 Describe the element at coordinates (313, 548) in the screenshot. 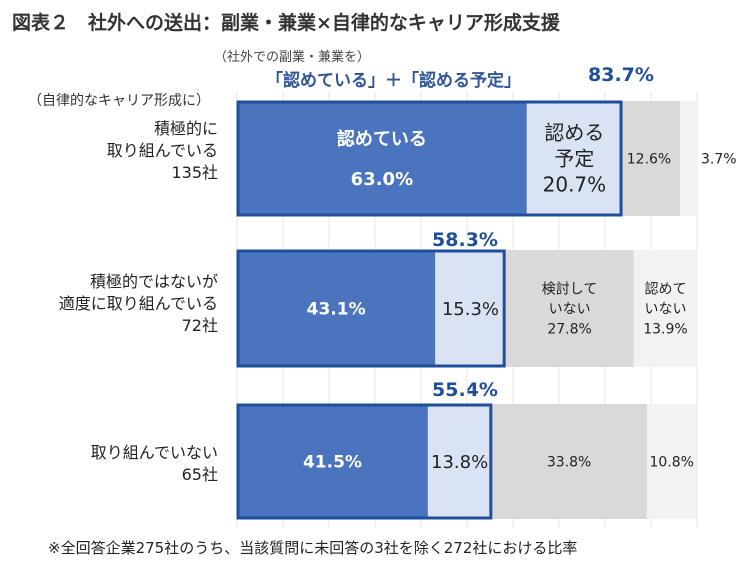

I see `footnote: ※全回答企業275社のうち、当該質問に未回答の3社を除く272社における比率` at that location.